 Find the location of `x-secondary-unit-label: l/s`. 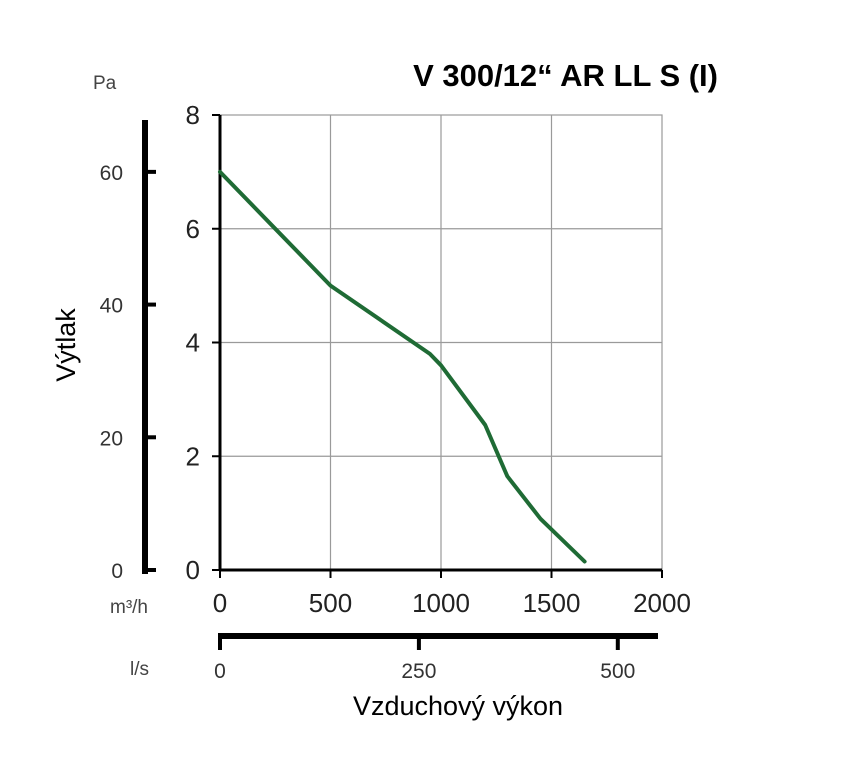

x-secondary-unit-label: l/s is located at coordinates (139, 669).